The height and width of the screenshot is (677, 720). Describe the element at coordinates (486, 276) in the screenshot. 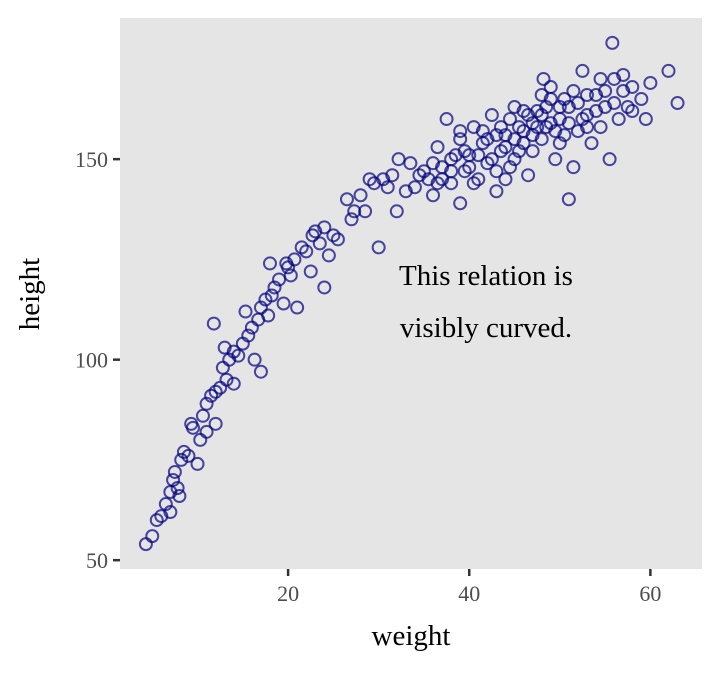

I see `annotation-line-1: This relation is` at that location.